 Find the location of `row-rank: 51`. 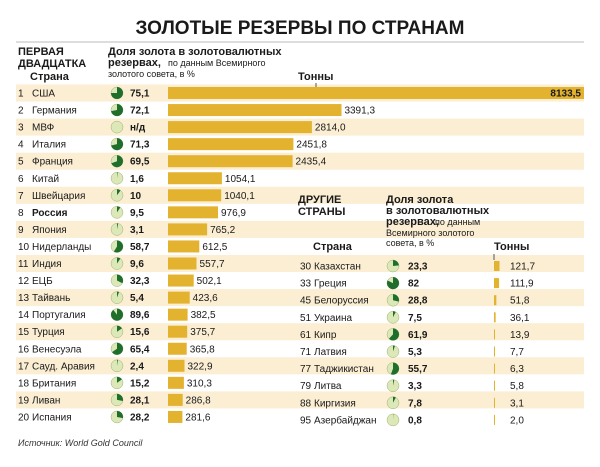

row-rank: 51 is located at coordinates (306, 318).